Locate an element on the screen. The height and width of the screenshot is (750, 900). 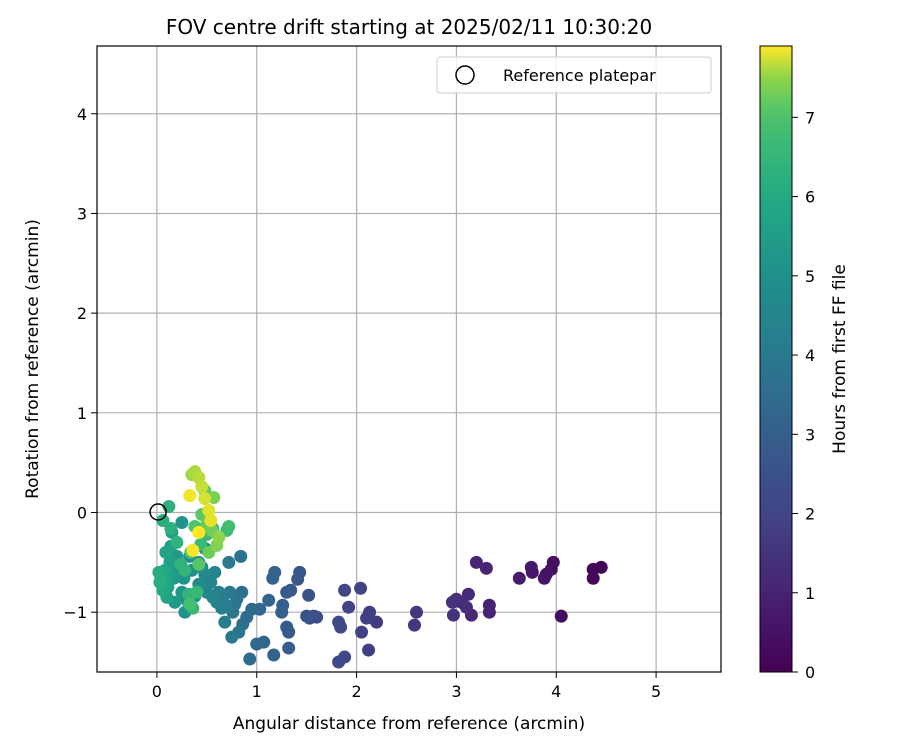
colorbar-tick-label: 3 is located at coordinates (810, 434).